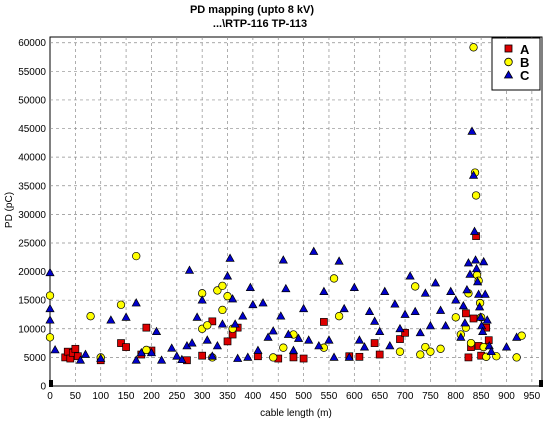 The width and height of the screenshot is (549, 423). I want to click on legend: A B C, so click(516, 64).